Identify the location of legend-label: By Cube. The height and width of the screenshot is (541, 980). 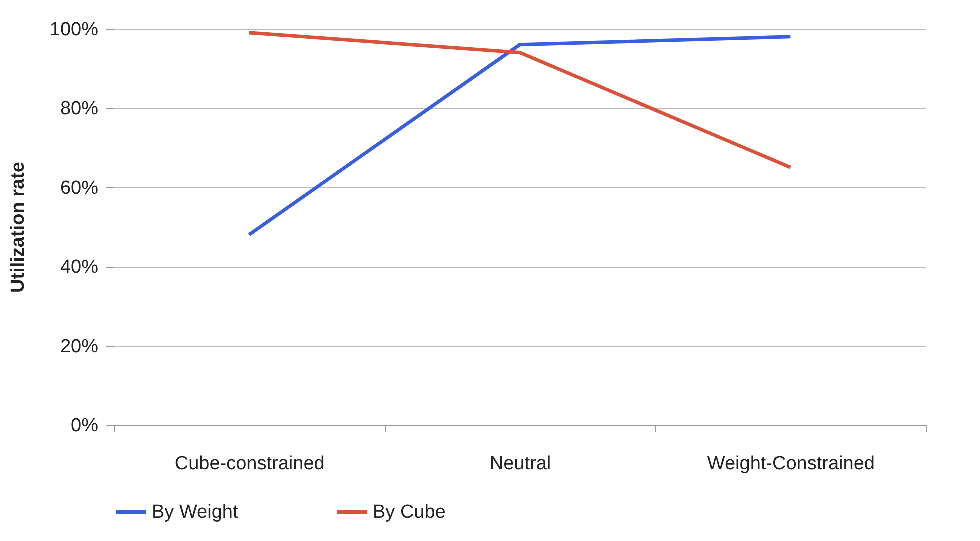
(409, 512).